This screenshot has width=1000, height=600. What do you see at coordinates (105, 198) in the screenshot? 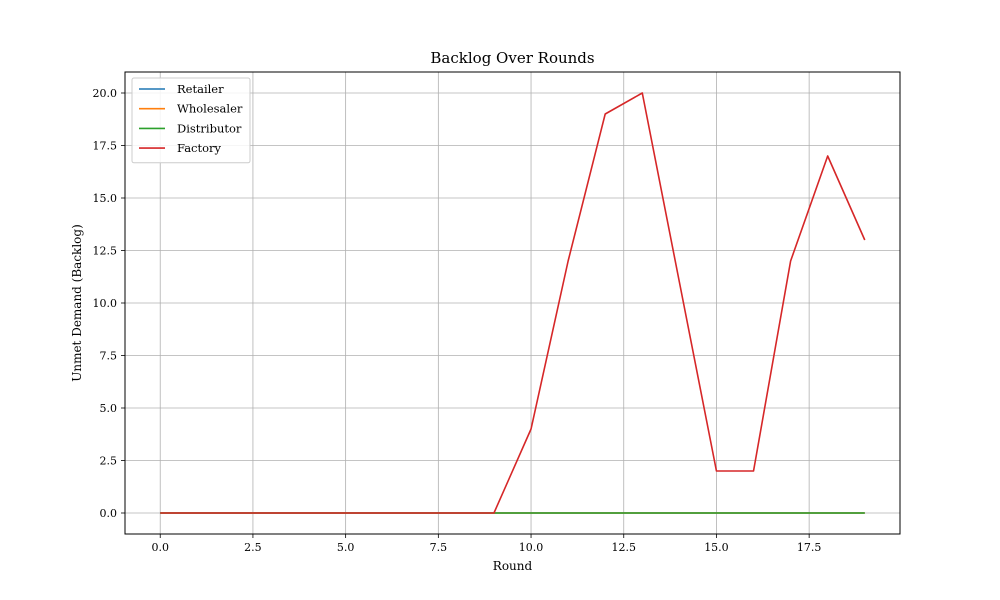
I see `y-tick-label: 15.0` at bounding box center [105, 198].